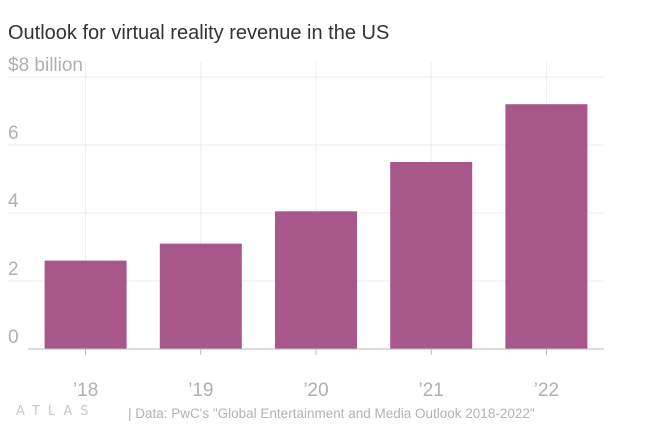 The width and height of the screenshot is (656, 427). I want to click on x-tick-label: ’19, so click(200, 390).